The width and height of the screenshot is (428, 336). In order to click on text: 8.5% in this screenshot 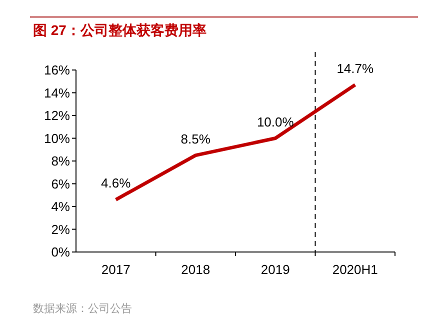, I will do `click(195, 138)`.